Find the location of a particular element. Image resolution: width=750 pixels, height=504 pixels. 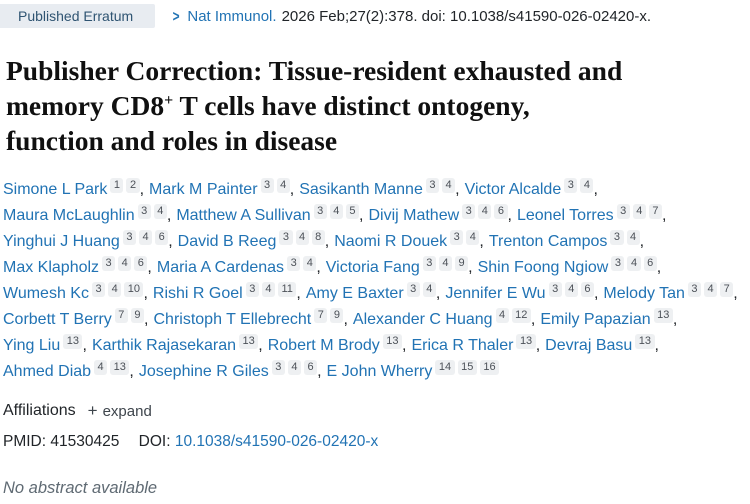

author-item: Devraj Basu 13, is located at coordinates (602, 346).